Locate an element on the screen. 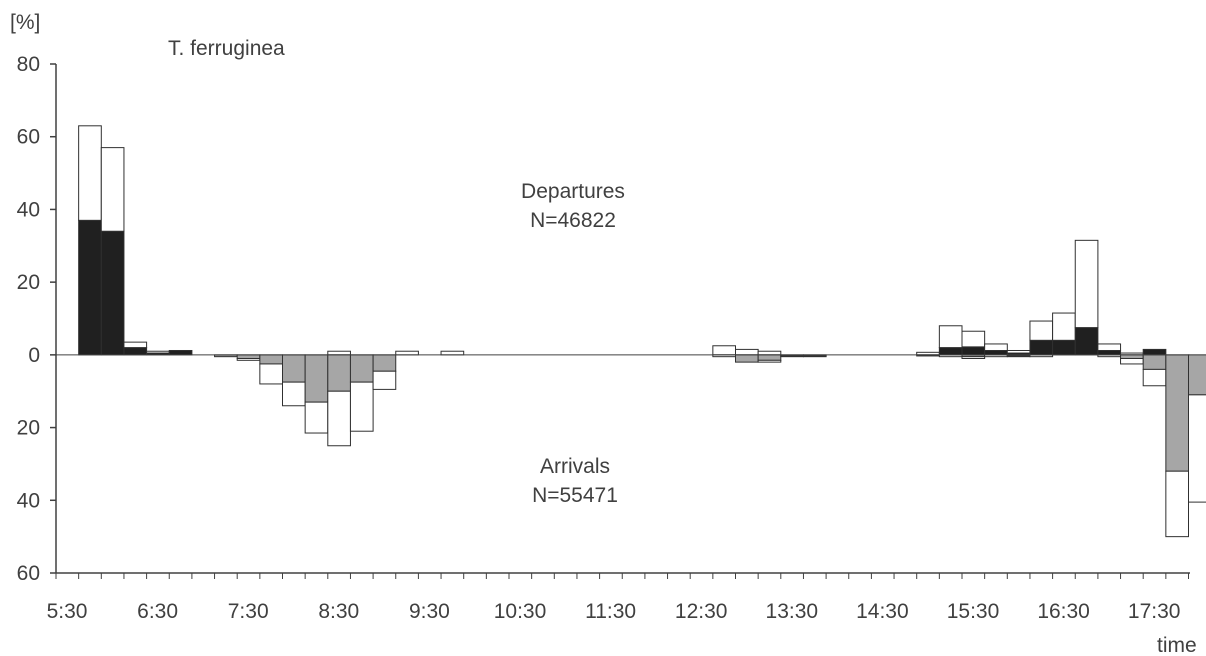 The width and height of the screenshot is (1206, 656). x-tick-label: 11:30 is located at coordinates (610, 611).